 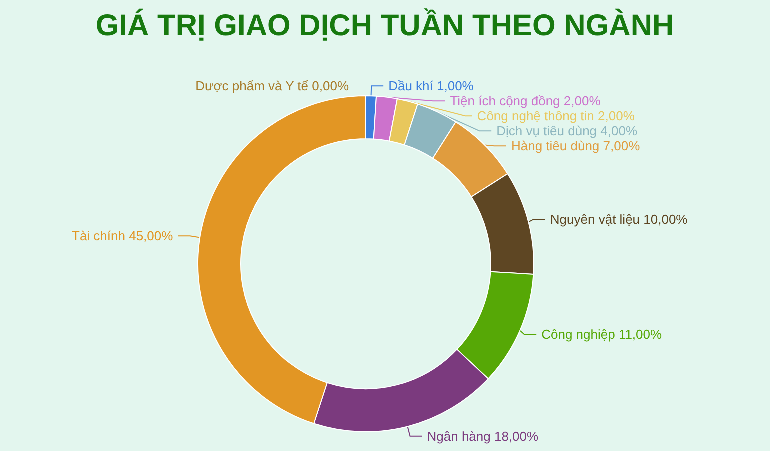 What do you see at coordinates (576, 146) in the screenshot?
I see `slice-label: Hàng tiêu dùng 7,00%` at bounding box center [576, 146].